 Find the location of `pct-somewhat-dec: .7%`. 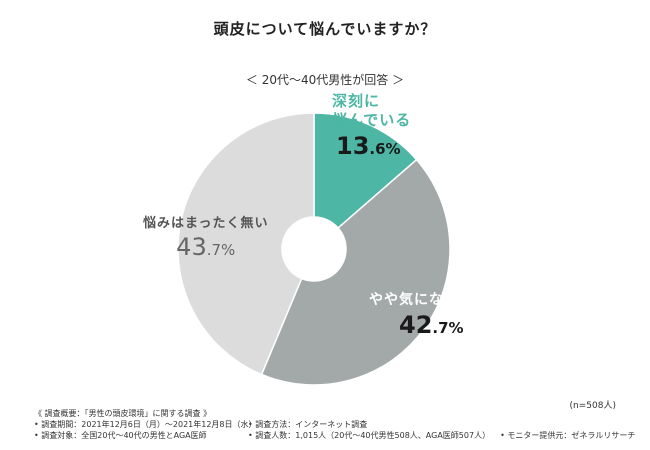

pct-somewhat-dec: .7% is located at coordinates (448, 328).